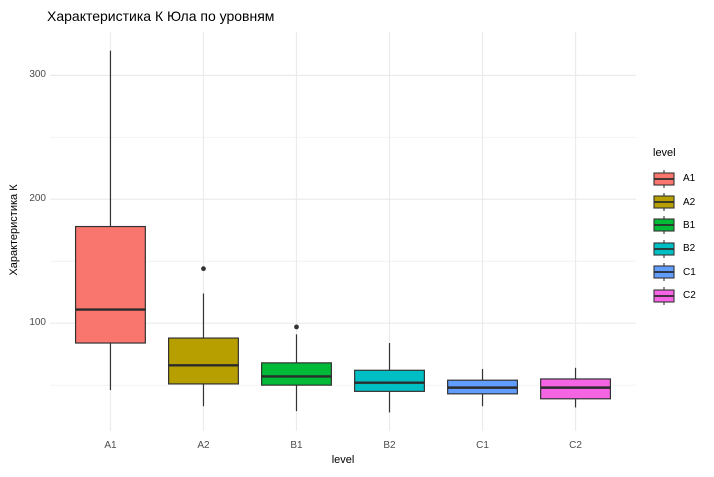 Image resolution: width=714 pixels, height=477 pixels. What do you see at coordinates (37, 199) in the screenshot?
I see `y-tick-label: 200` at bounding box center [37, 199].